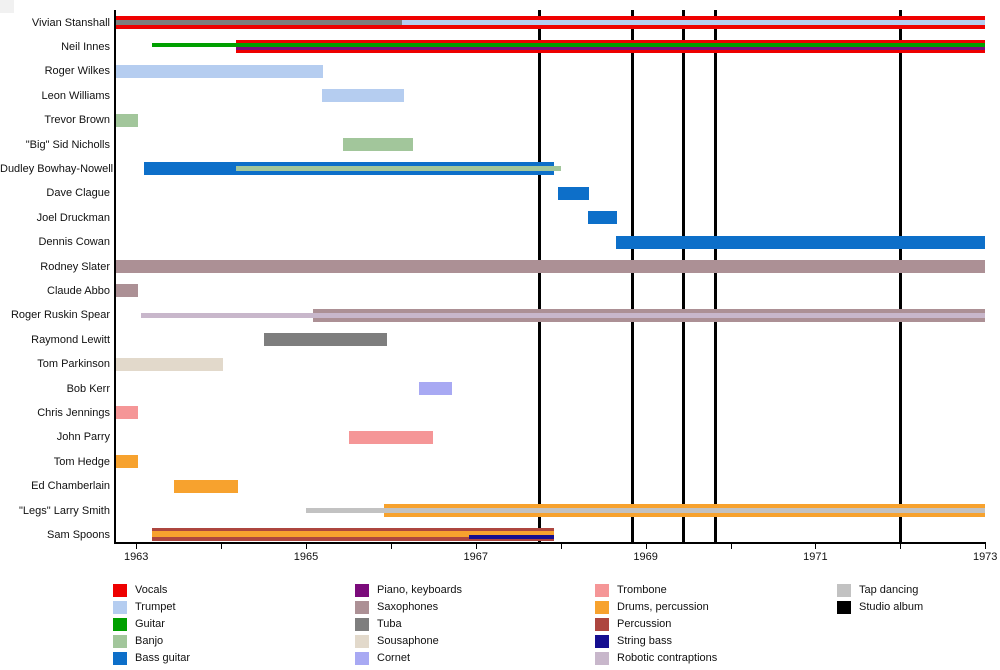 Image resolution: width=1000 pixels, height=670 pixels. Describe the element at coordinates (73, 364) in the screenshot. I see `member-label: Tom Parkinson` at that location.